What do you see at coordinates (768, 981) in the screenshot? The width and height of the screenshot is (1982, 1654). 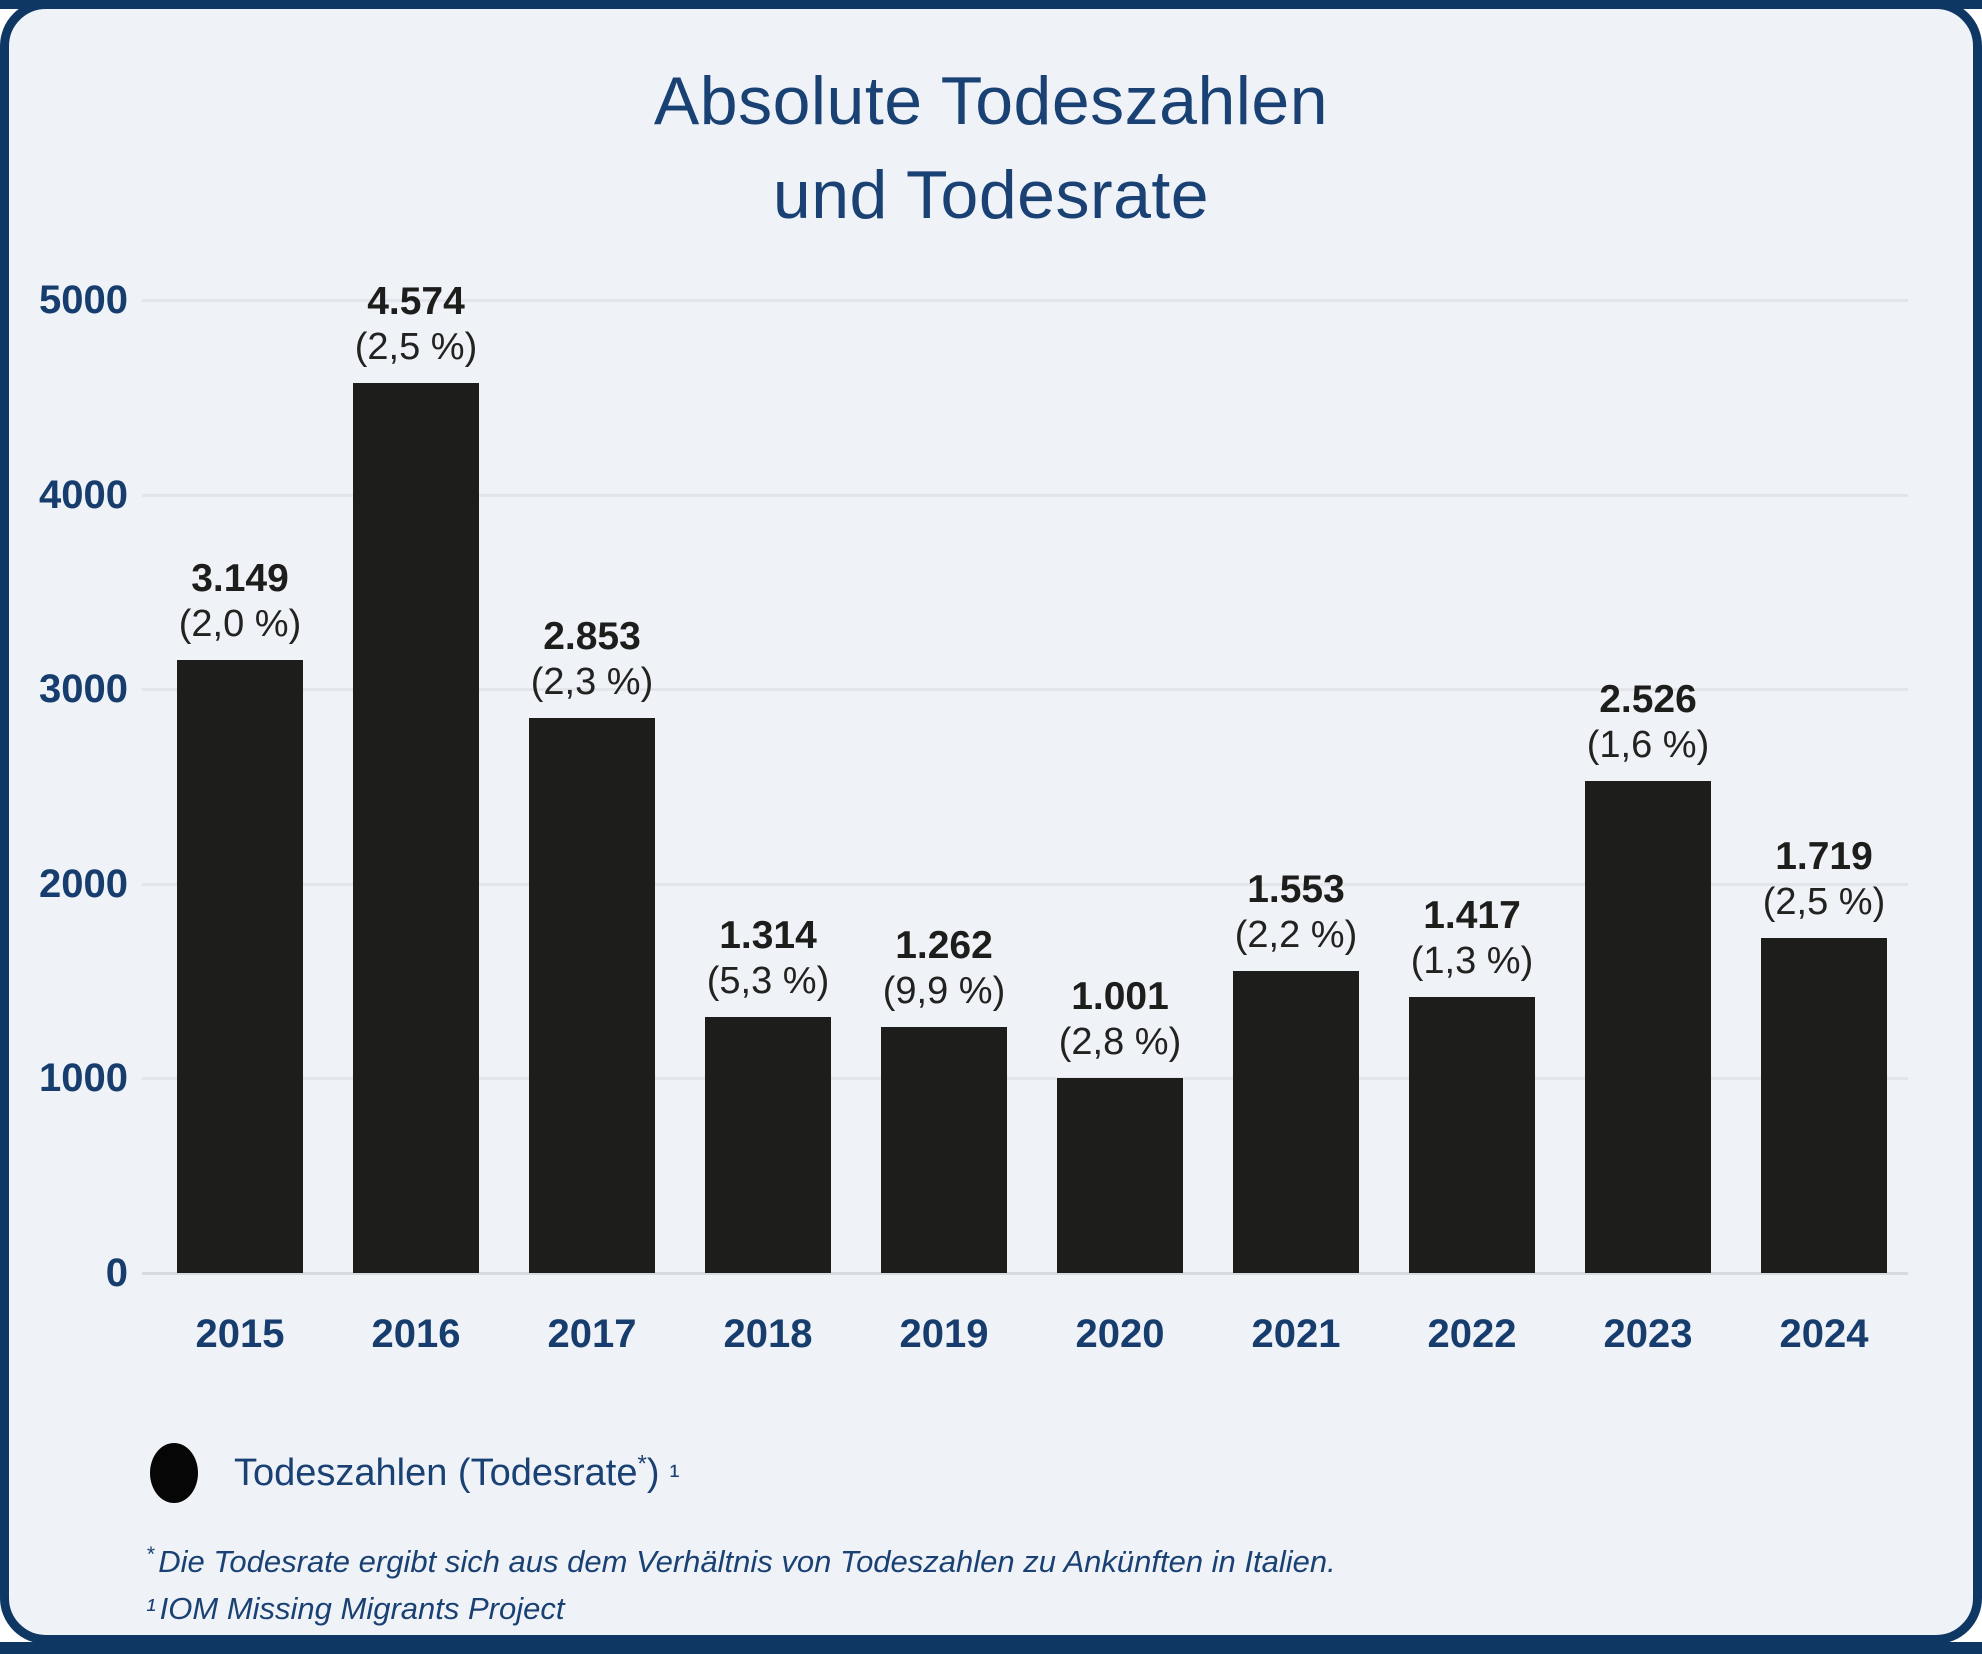 I see `bar-rate-2018: (5,3 %)` at bounding box center [768, 981].